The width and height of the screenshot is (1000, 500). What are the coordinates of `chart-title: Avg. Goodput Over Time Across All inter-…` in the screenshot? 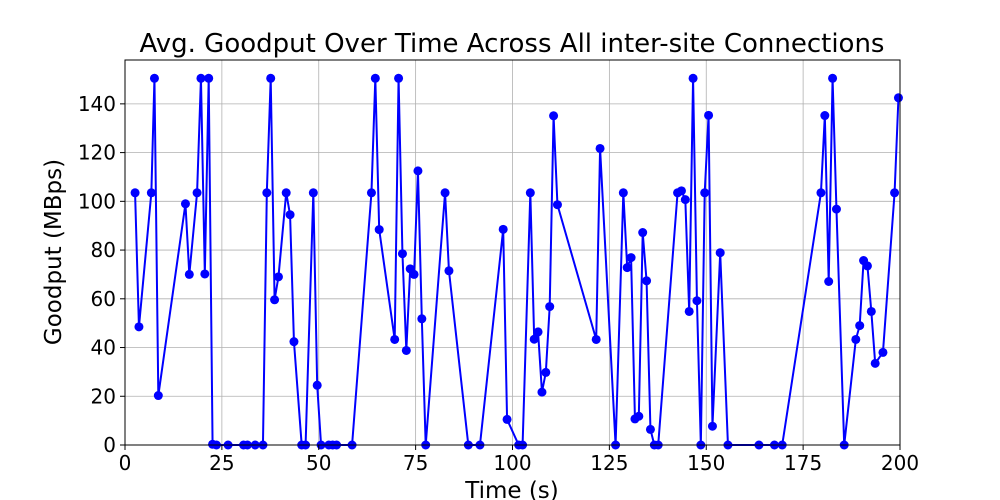 It's located at (512, 44).